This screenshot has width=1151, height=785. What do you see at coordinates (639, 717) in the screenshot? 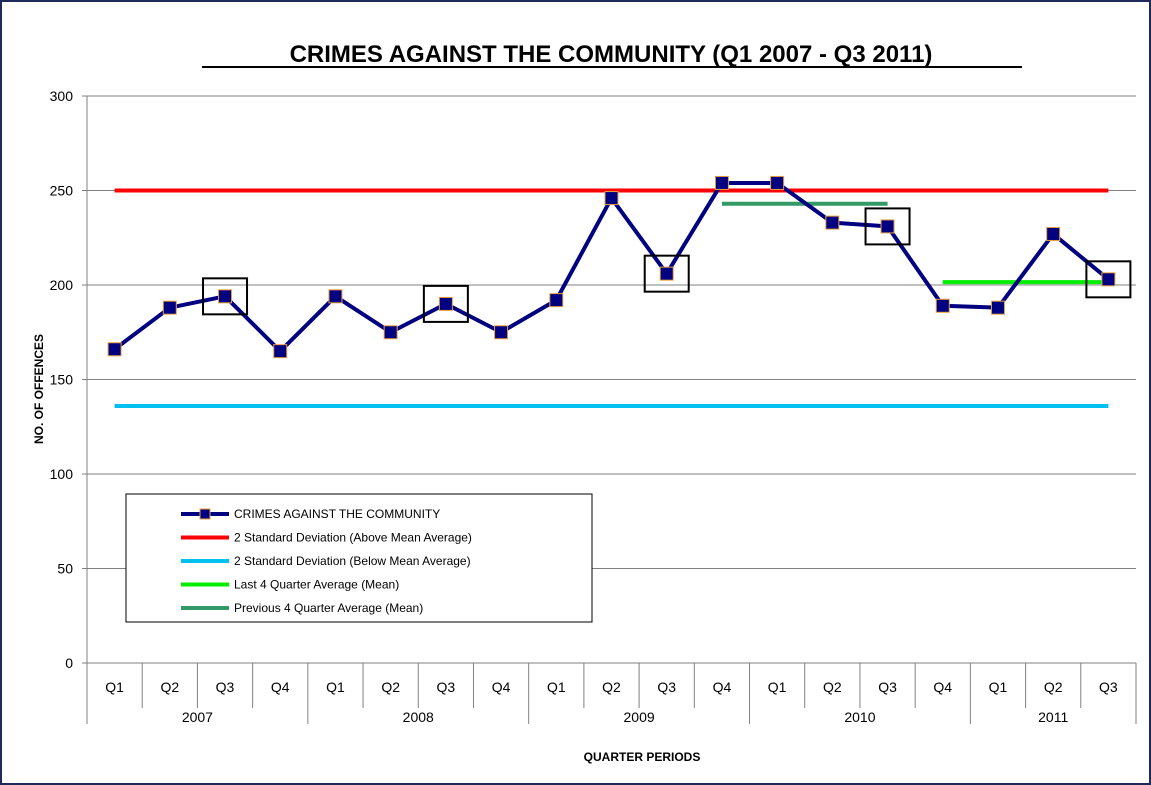
I see `group-label: 2009` at bounding box center [639, 717].